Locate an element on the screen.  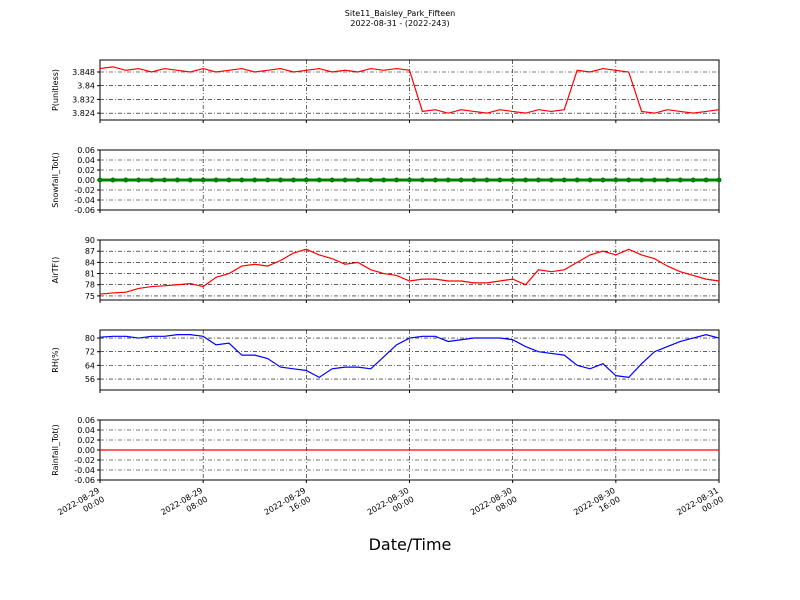
y-tick-label: 56 is located at coordinates (90, 379).